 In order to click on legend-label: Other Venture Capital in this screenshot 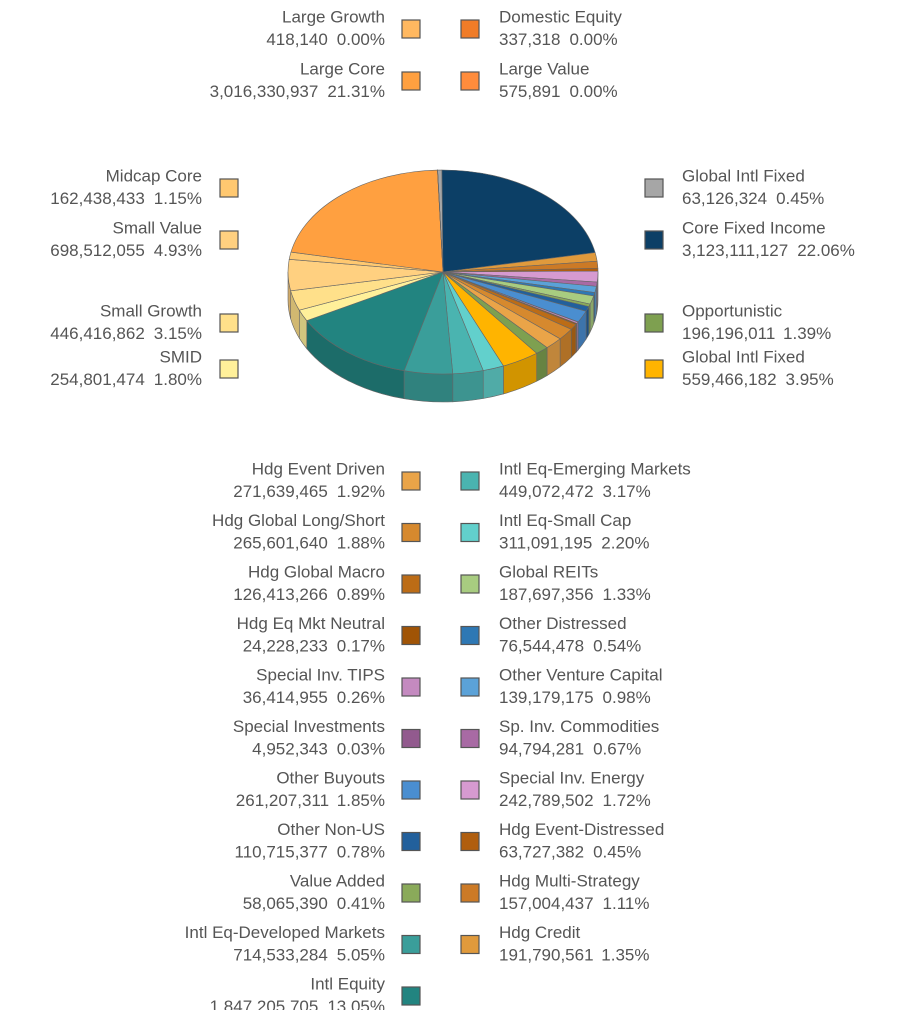, I will do `click(580, 674)`.